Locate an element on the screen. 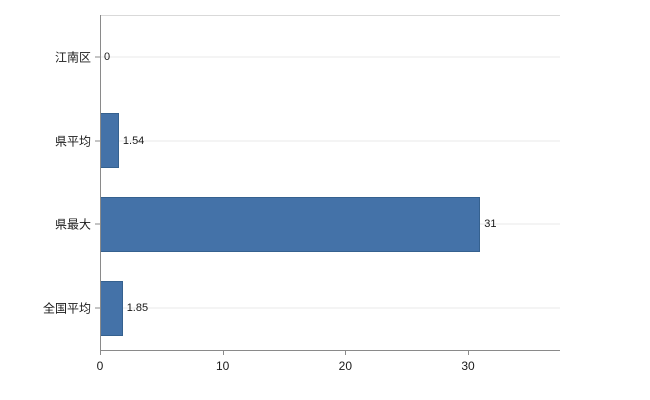 The height and width of the screenshot is (400, 650). category-label: 県最大 is located at coordinates (72, 224).